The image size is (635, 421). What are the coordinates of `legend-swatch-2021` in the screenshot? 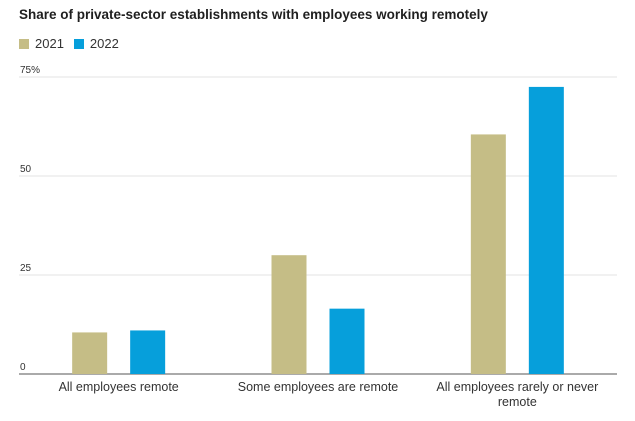 It's located at (24, 43).